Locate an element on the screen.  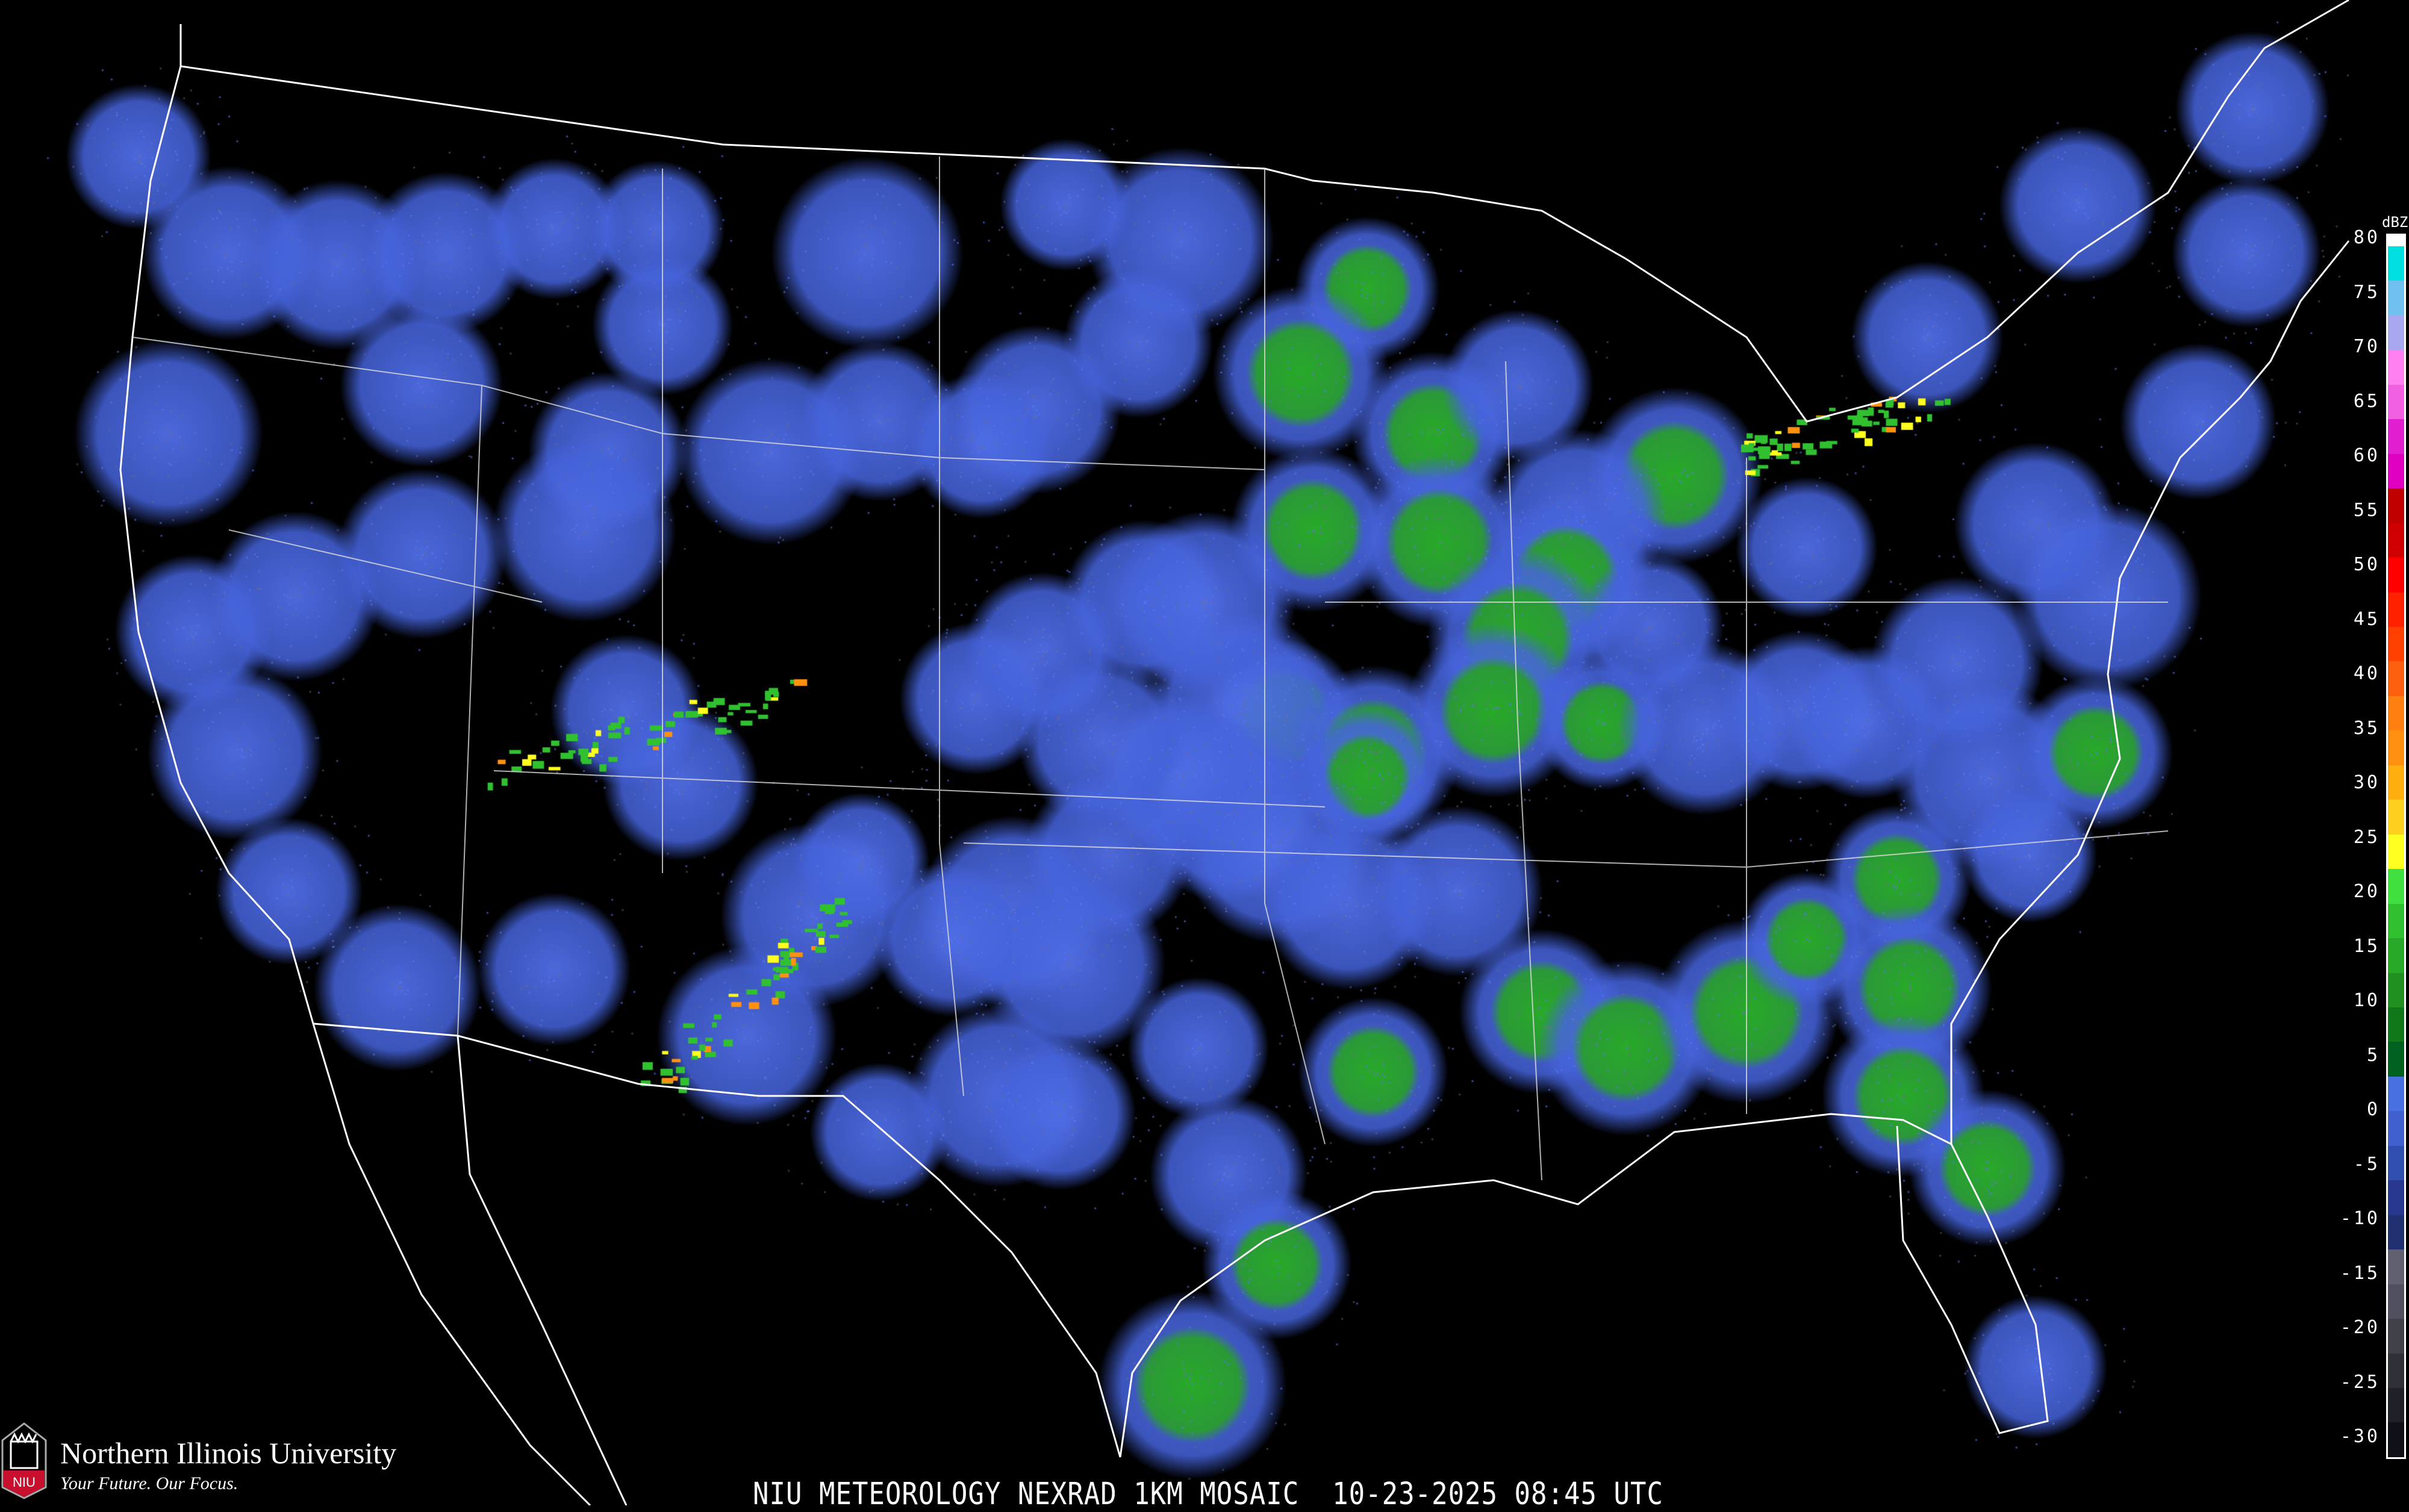
east-coast is located at coordinates (2150, 692).